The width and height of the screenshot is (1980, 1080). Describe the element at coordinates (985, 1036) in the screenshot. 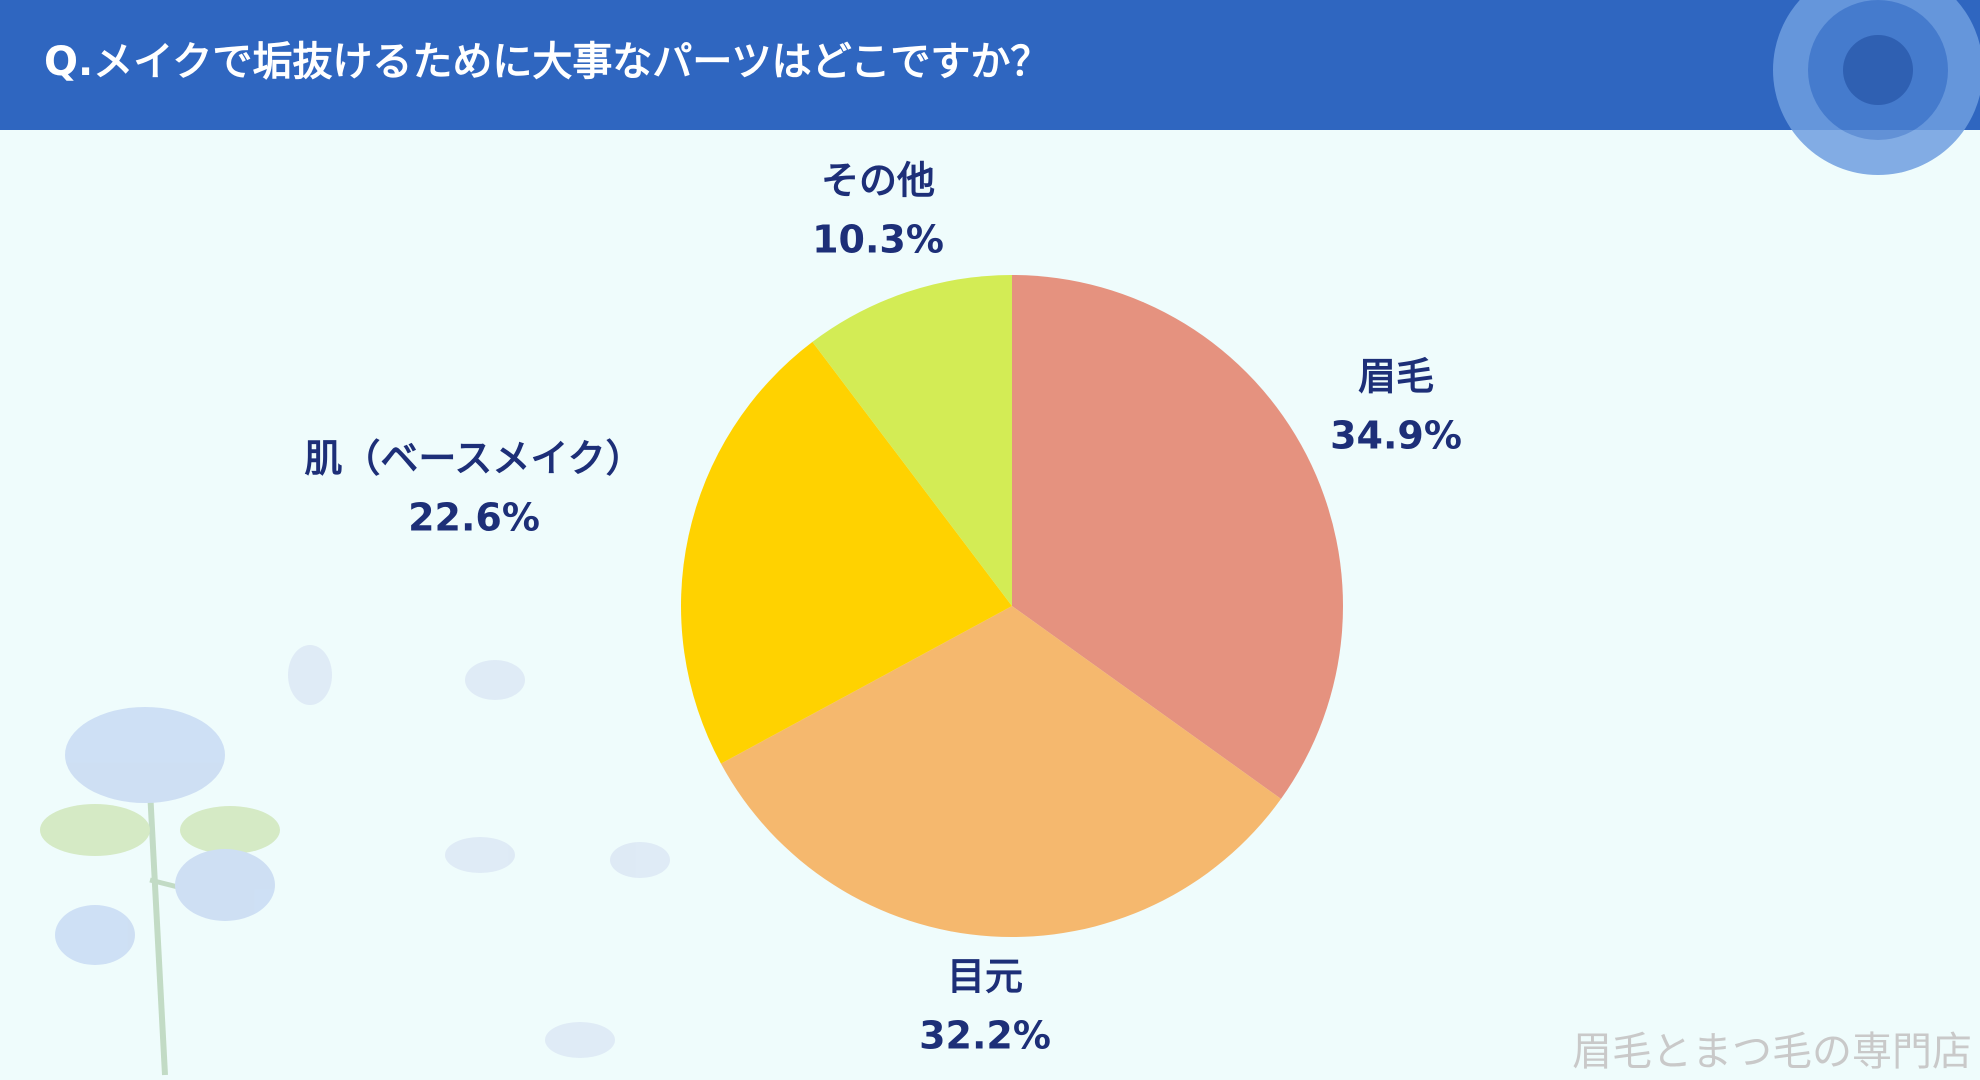

I see `value-label: 32.2%` at that location.